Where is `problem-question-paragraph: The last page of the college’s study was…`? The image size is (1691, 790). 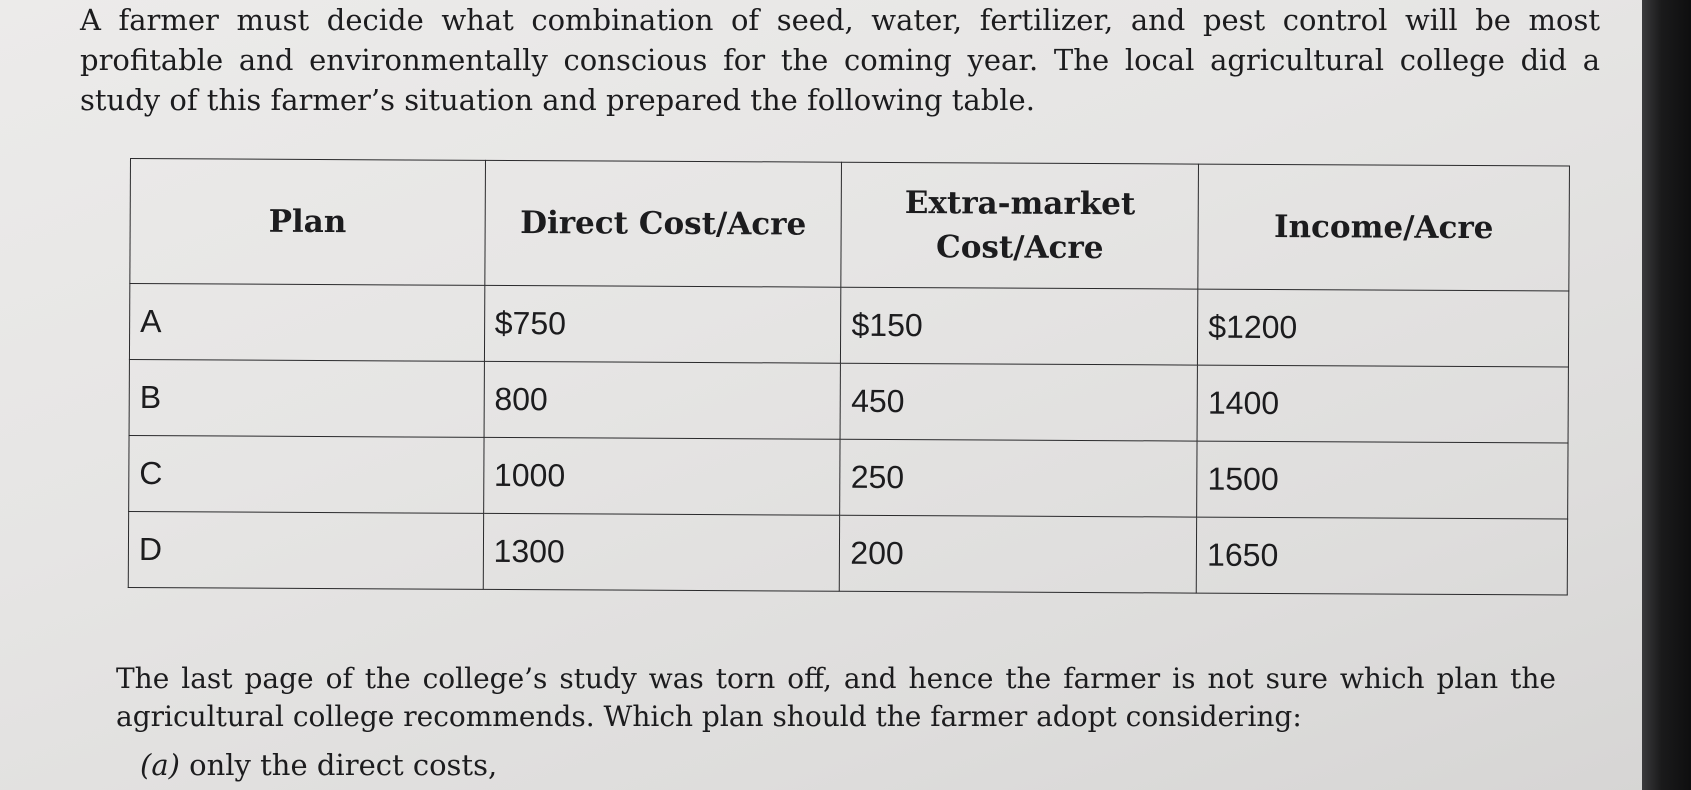 problem-question-paragraph: The last page of the college’s study was… is located at coordinates (836, 697).